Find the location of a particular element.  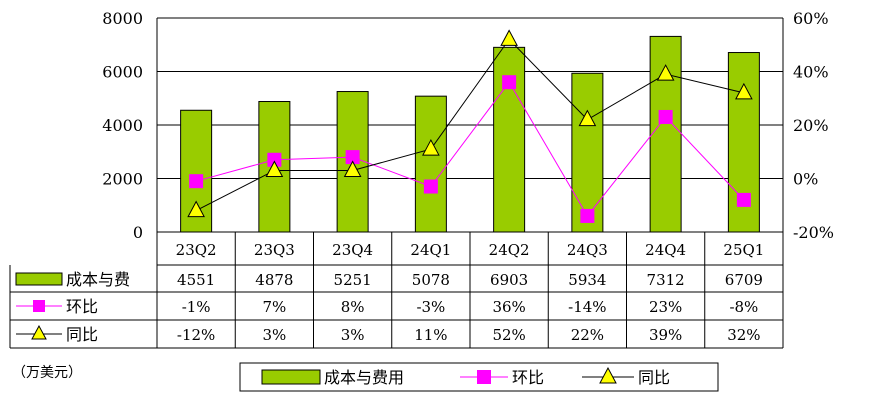

table-cell: -14% is located at coordinates (587, 307).